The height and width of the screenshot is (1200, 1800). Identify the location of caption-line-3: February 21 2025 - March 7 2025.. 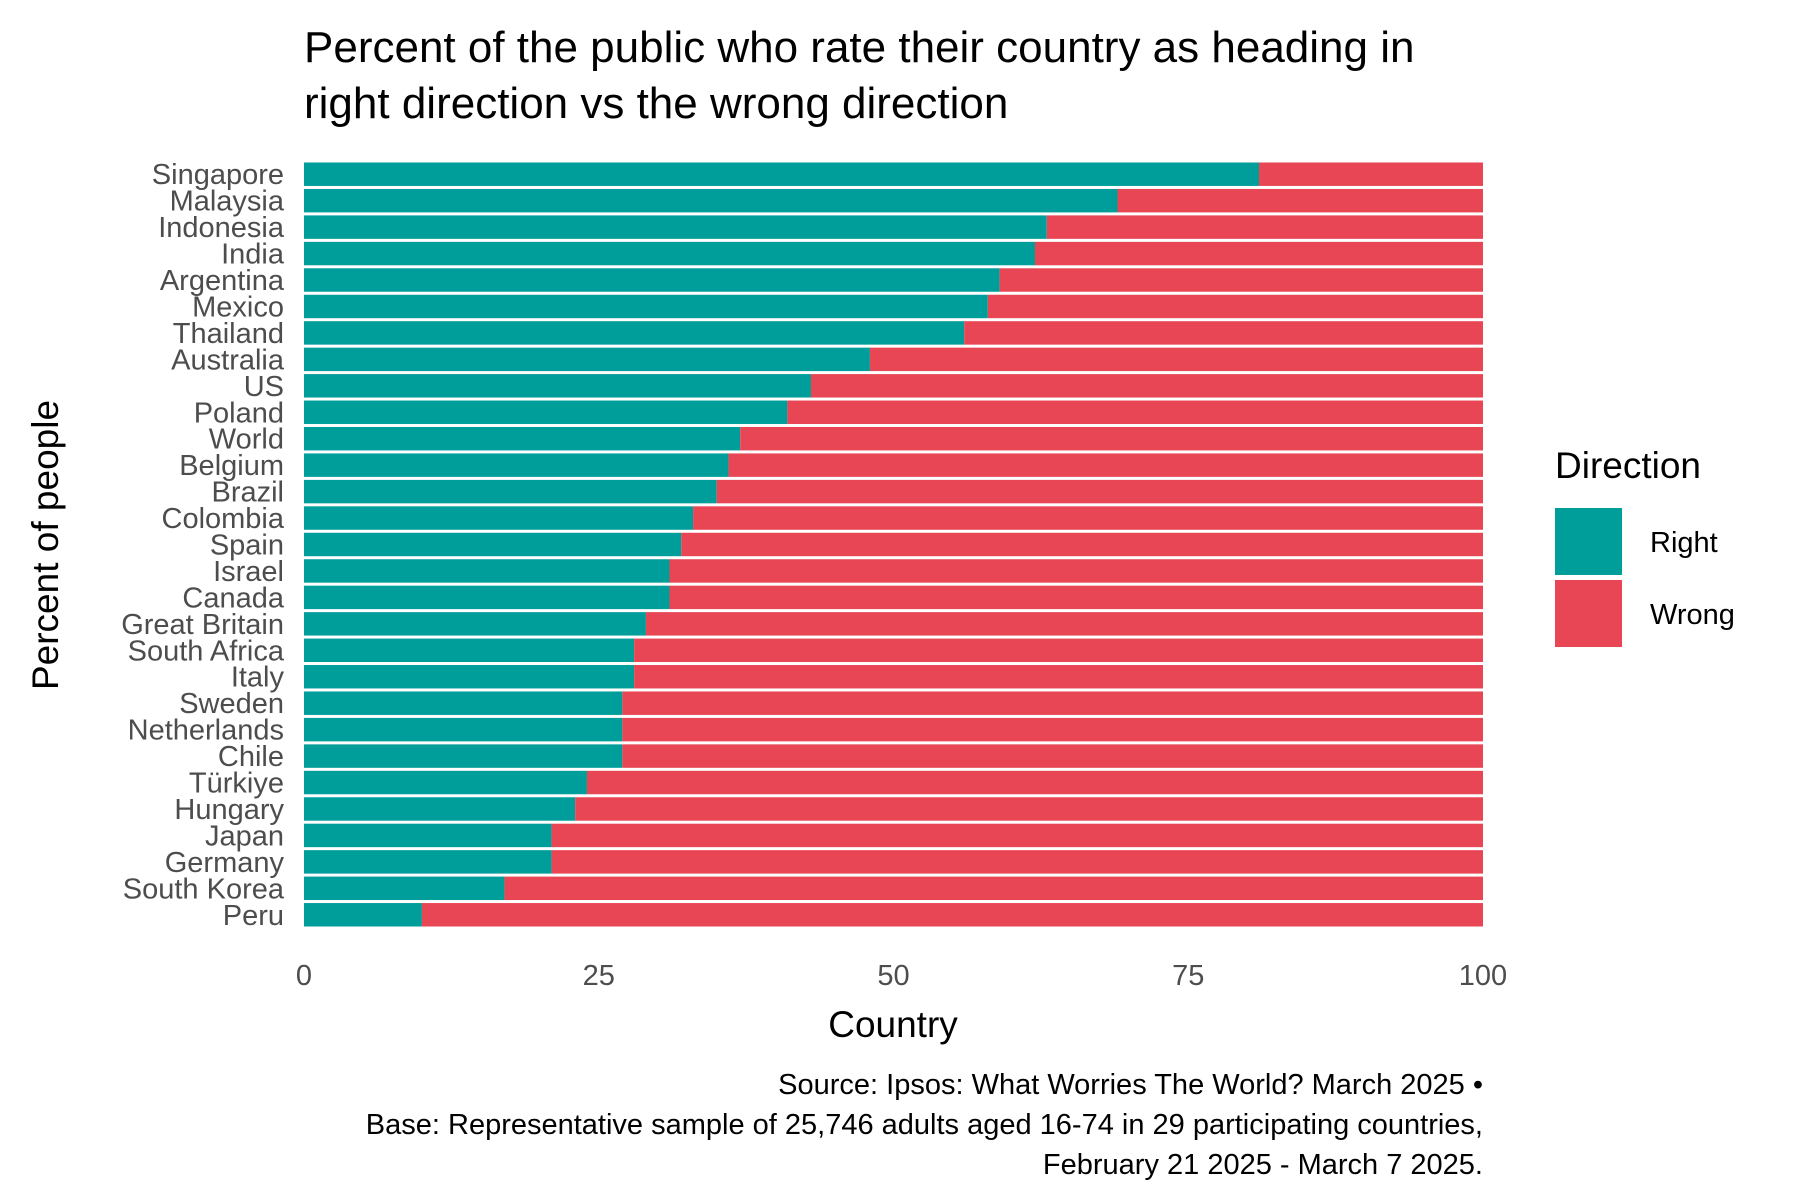
(1263, 1165).